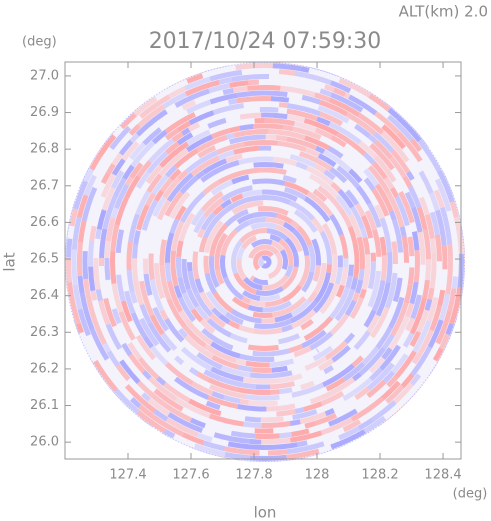 Image resolution: width=491 pixels, height=521 pixels. I want to click on y-tick-label: 26.1, so click(44, 405).